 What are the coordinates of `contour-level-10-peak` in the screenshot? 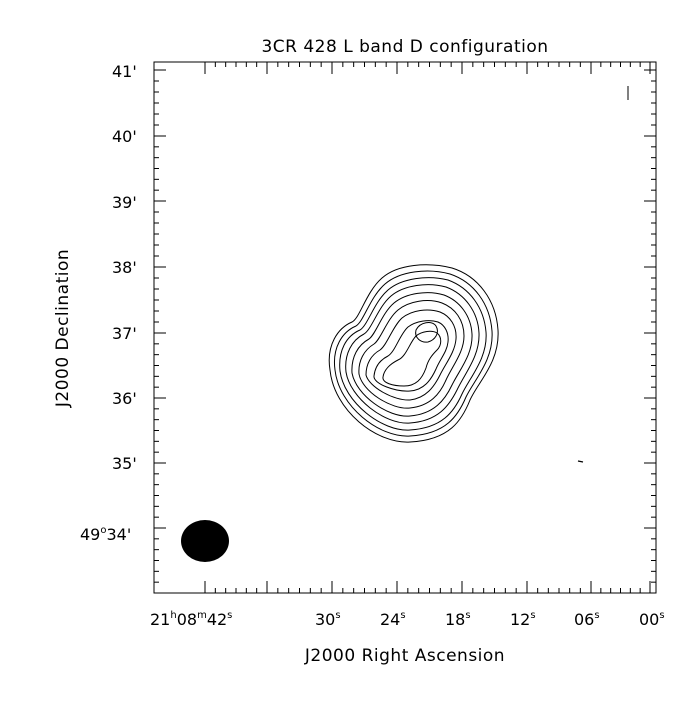 It's located at (426, 332).